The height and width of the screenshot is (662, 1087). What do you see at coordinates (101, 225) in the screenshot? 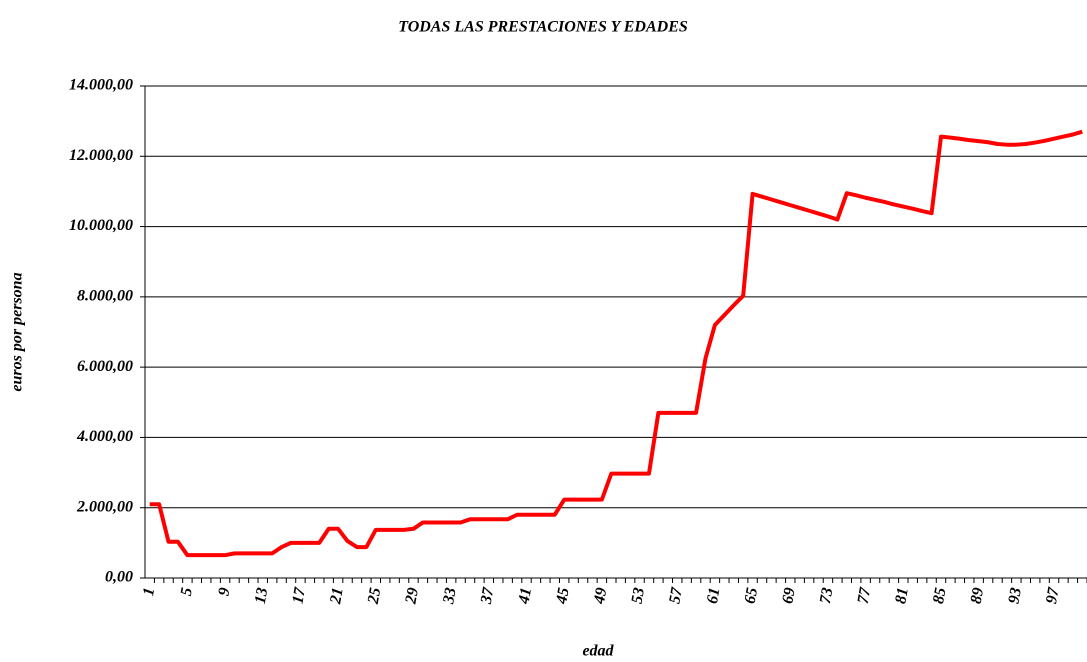
I see `y-tick-label: 10.000,00` at bounding box center [101, 225].